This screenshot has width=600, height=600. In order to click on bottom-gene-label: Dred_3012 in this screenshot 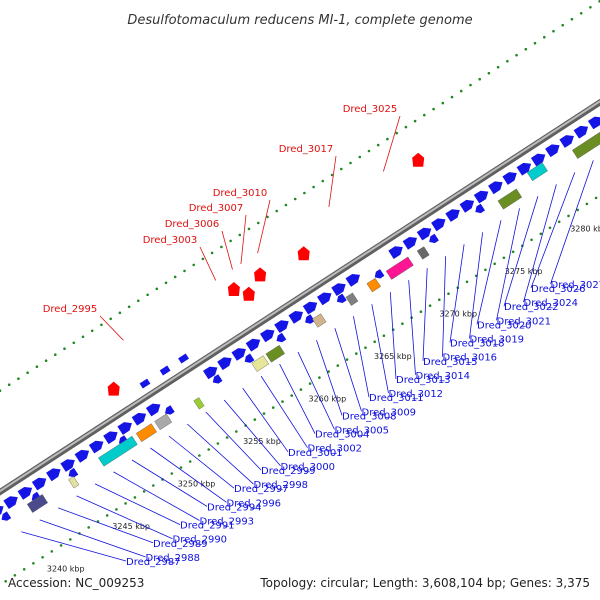, I will do `click(416, 394)`.